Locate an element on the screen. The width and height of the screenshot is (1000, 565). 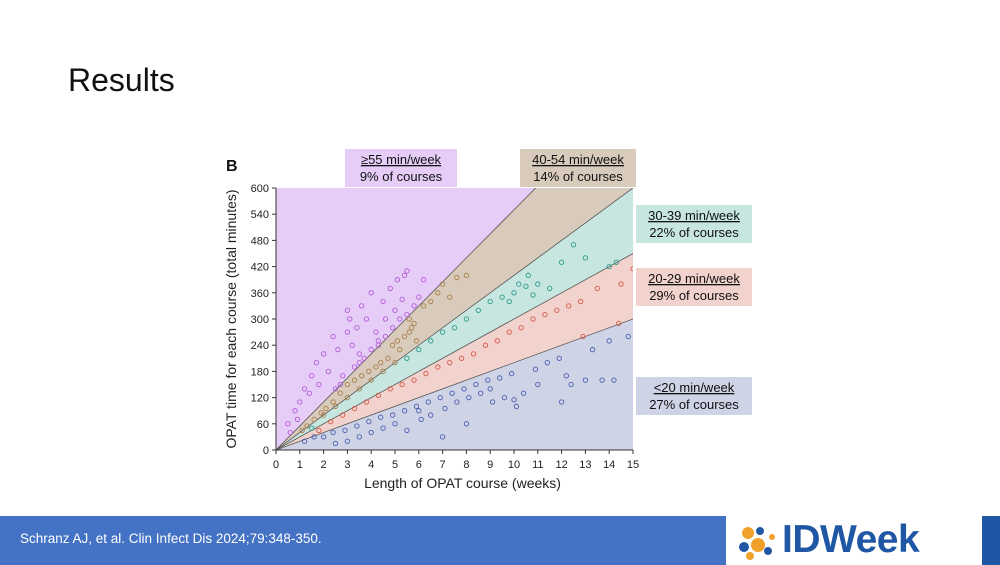
legend-share-label: 22% of courses is located at coordinates (694, 232).